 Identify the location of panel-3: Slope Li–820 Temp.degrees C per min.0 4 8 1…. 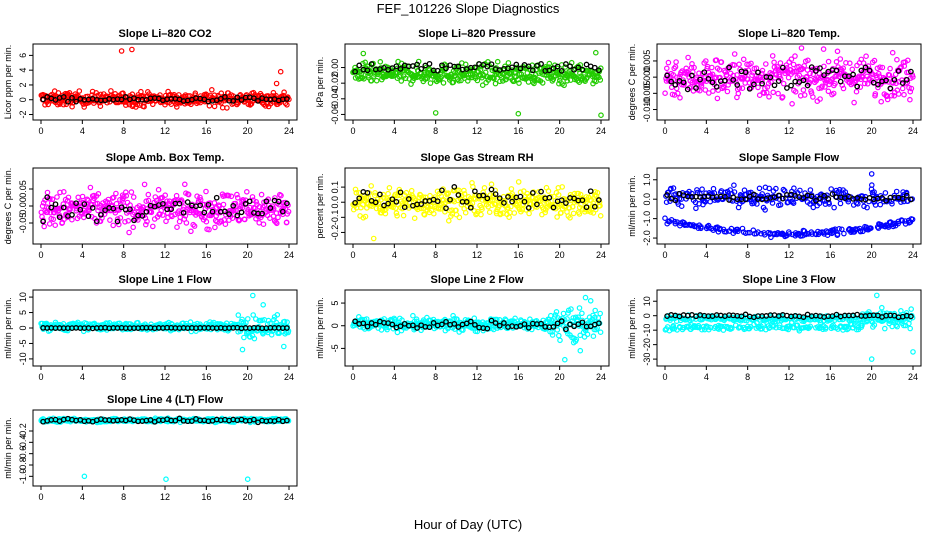
(774, 82).